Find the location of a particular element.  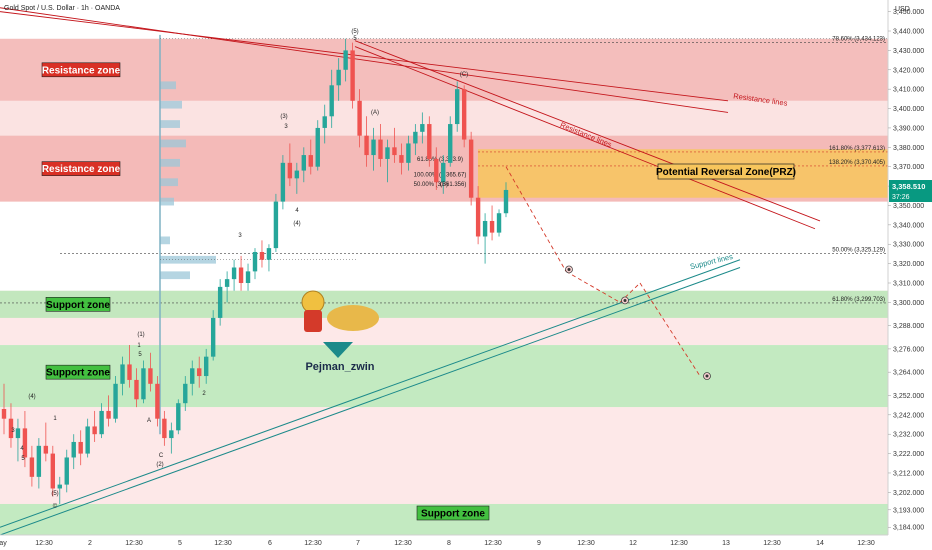

prz-label: Potential Reversal Zone(PRZ) is located at coordinates (726, 172).